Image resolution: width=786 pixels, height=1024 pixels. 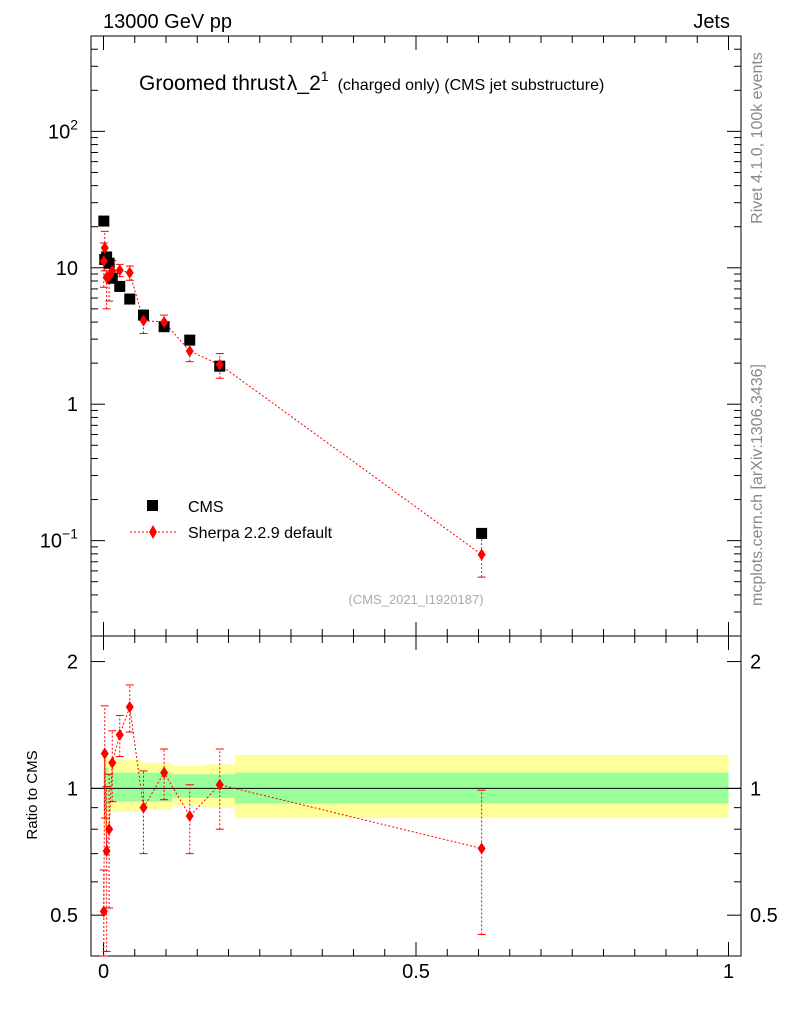 I want to click on legend-sherpa-label: Sherpa 2.2.9 default, so click(x=260, y=533).